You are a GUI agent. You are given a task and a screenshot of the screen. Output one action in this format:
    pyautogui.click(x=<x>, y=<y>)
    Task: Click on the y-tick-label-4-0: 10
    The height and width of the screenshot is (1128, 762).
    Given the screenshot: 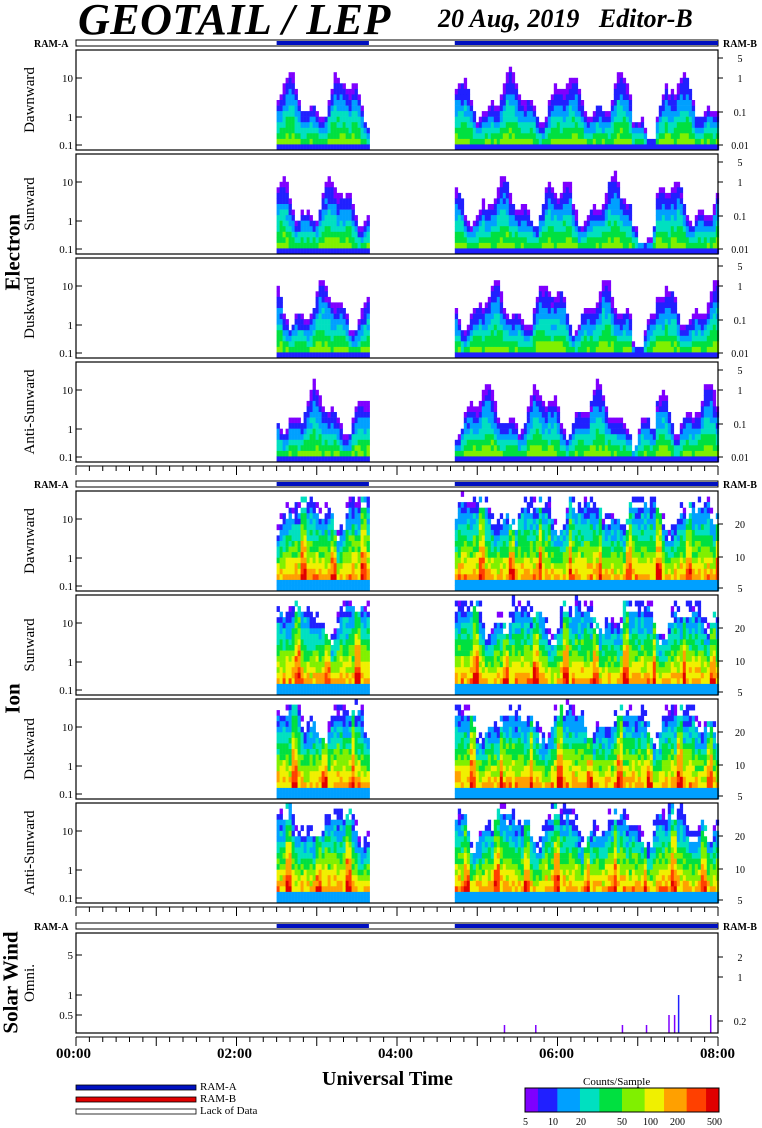 What is the action you would take?
    pyautogui.click(x=68, y=520)
    